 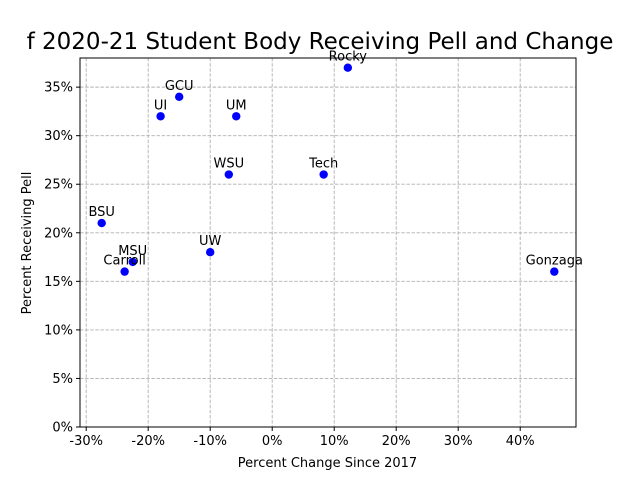 I want to click on y-tick-label: 5%, so click(x=62, y=379).